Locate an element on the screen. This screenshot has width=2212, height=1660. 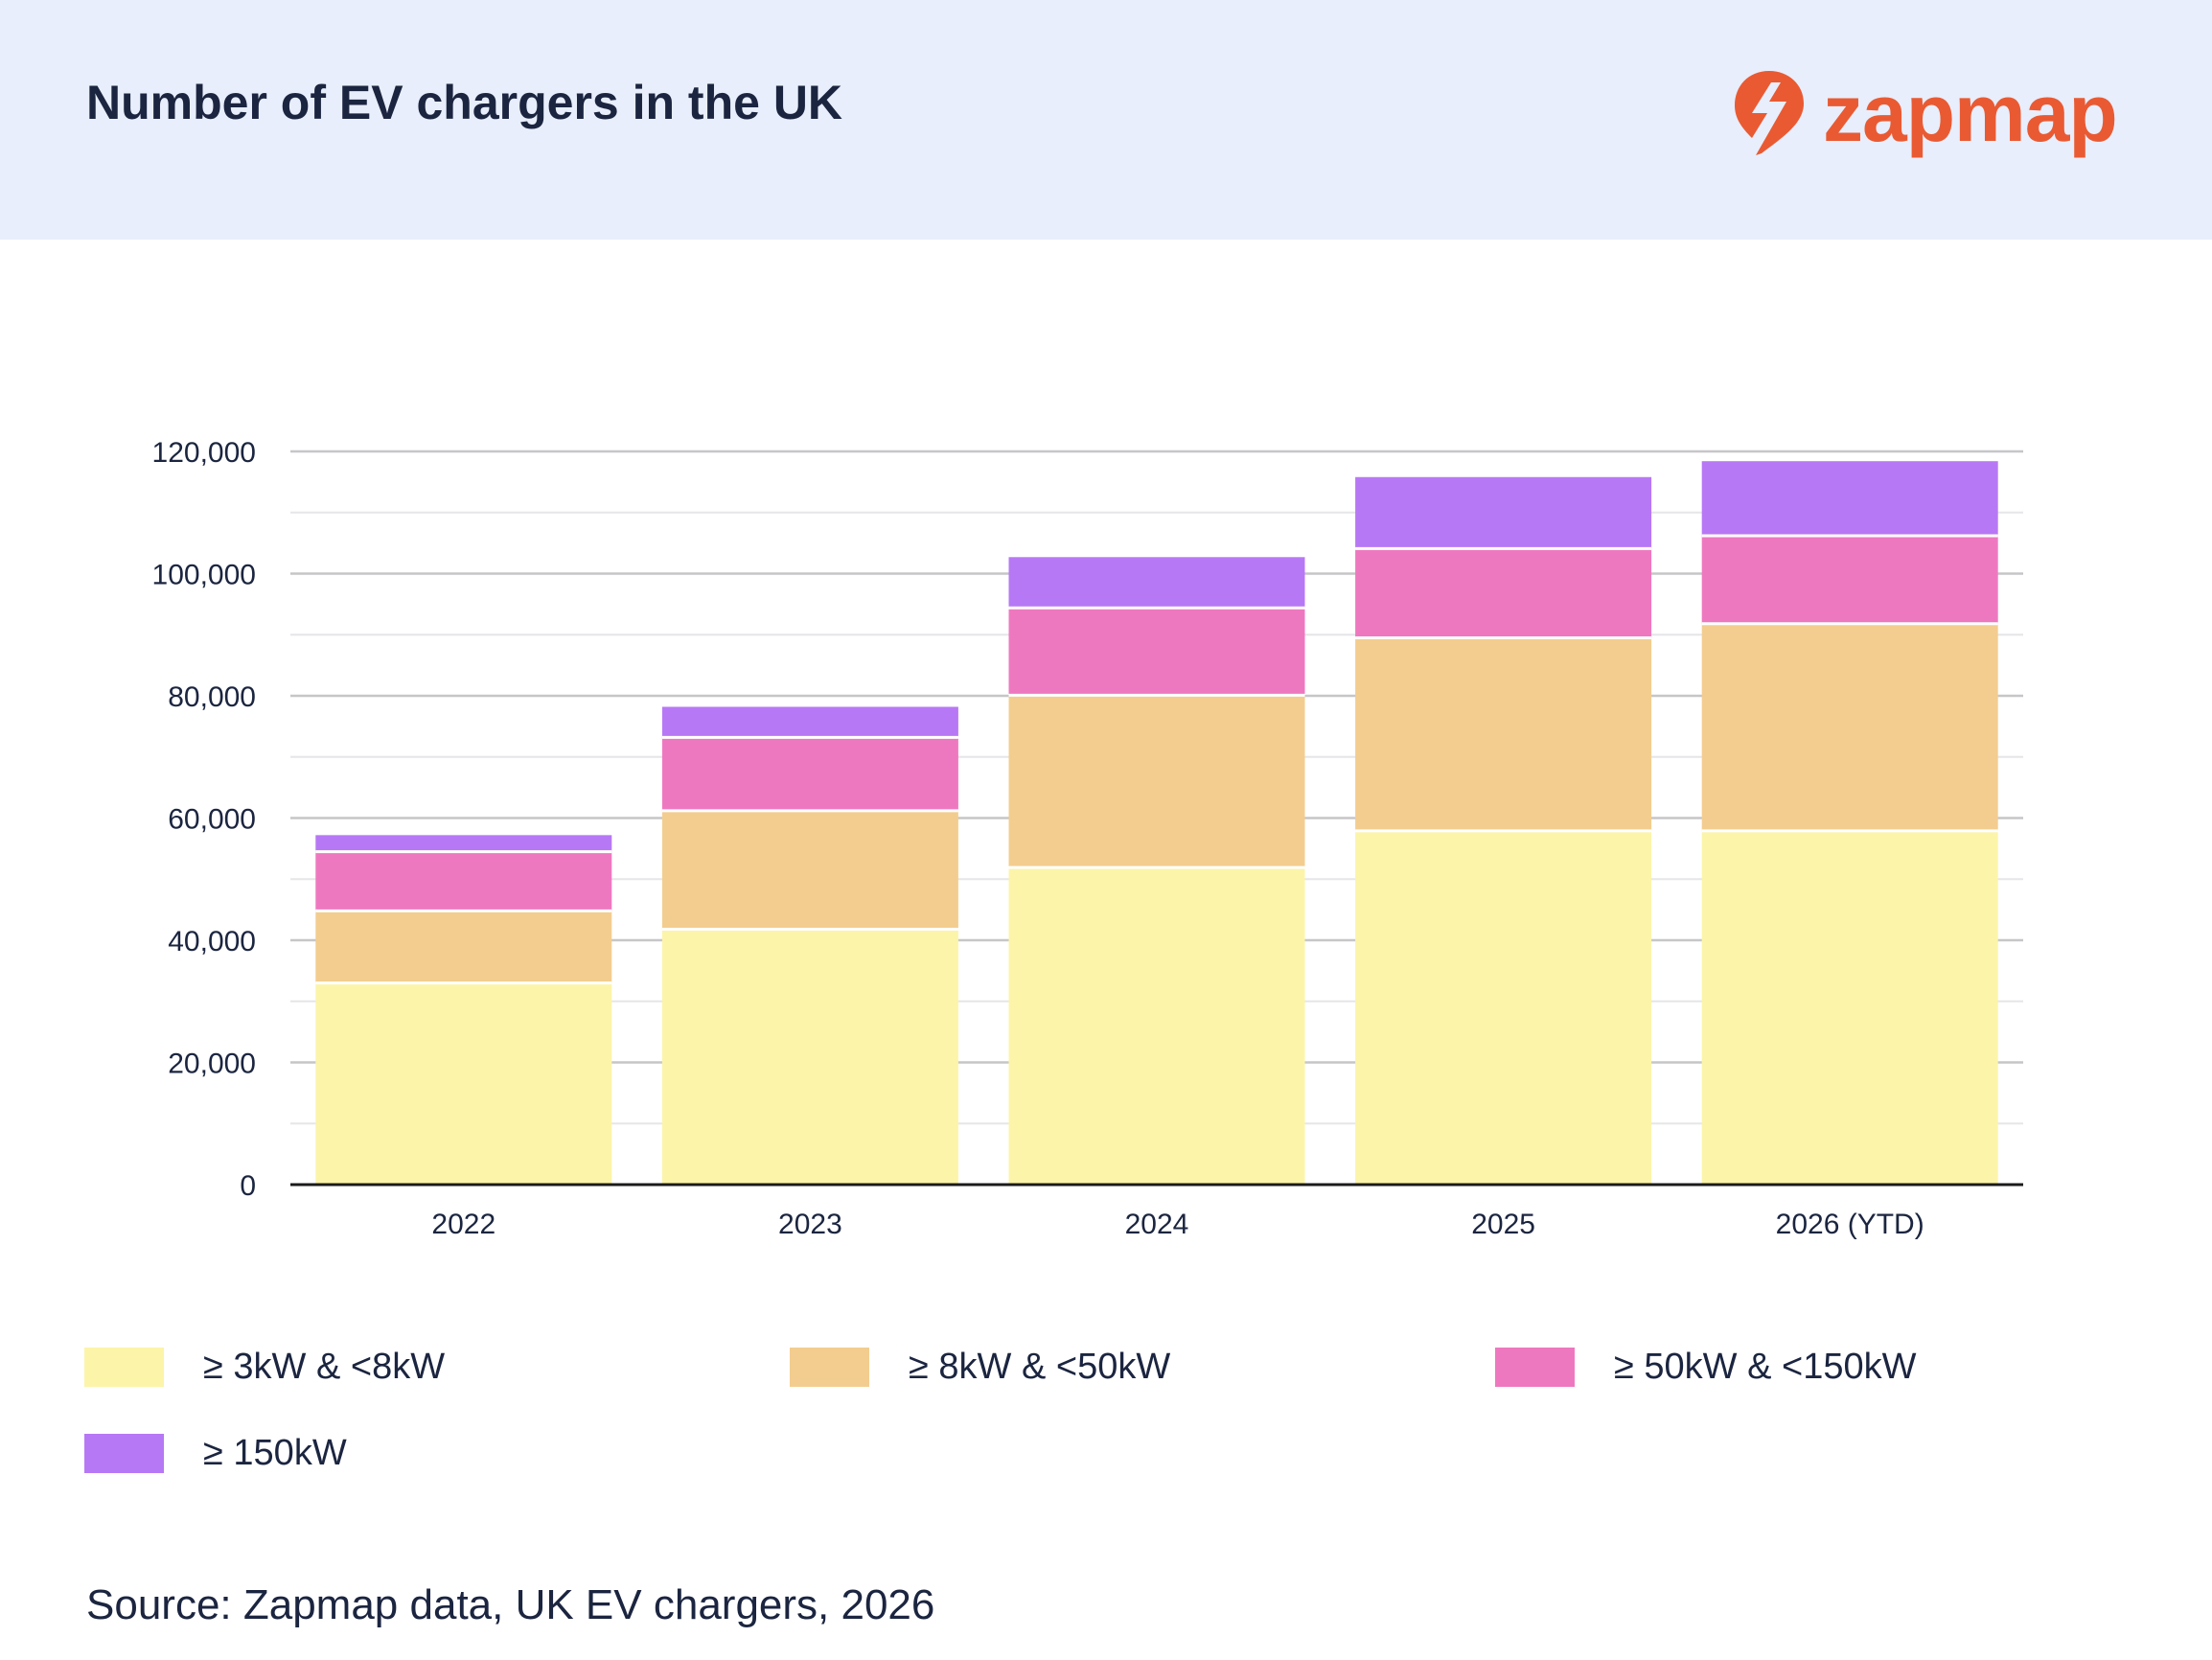
legend-label: ≥ 3kW & <8kW is located at coordinates (324, 1367).